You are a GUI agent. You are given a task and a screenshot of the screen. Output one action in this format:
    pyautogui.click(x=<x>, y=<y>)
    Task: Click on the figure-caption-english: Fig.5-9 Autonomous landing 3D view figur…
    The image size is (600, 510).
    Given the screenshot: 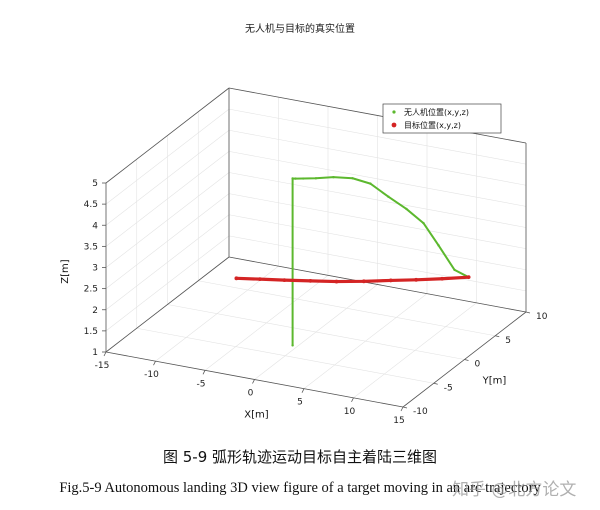 What is the action you would take?
    pyautogui.click(x=300, y=488)
    